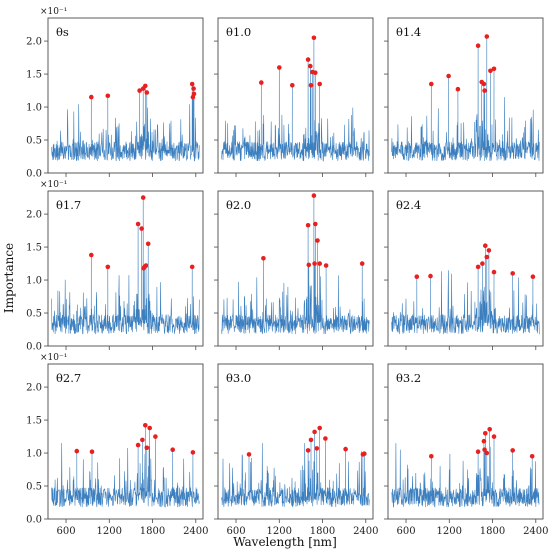 This screenshot has width=550, height=556. What do you see at coordinates (62, 32) in the screenshot?
I see `panel-title: θs` at bounding box center [62, 32].